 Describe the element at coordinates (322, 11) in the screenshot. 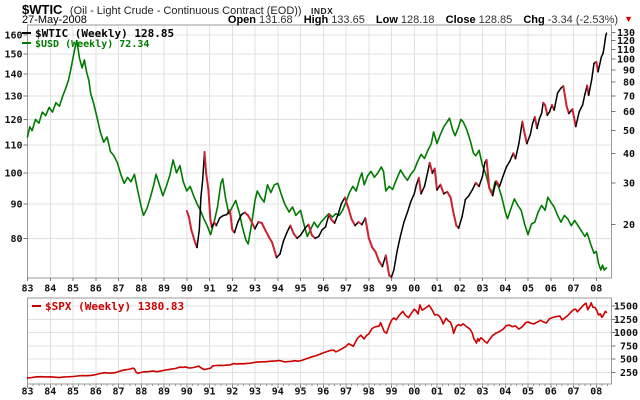

I see `exchange-label: INDX` at that location.